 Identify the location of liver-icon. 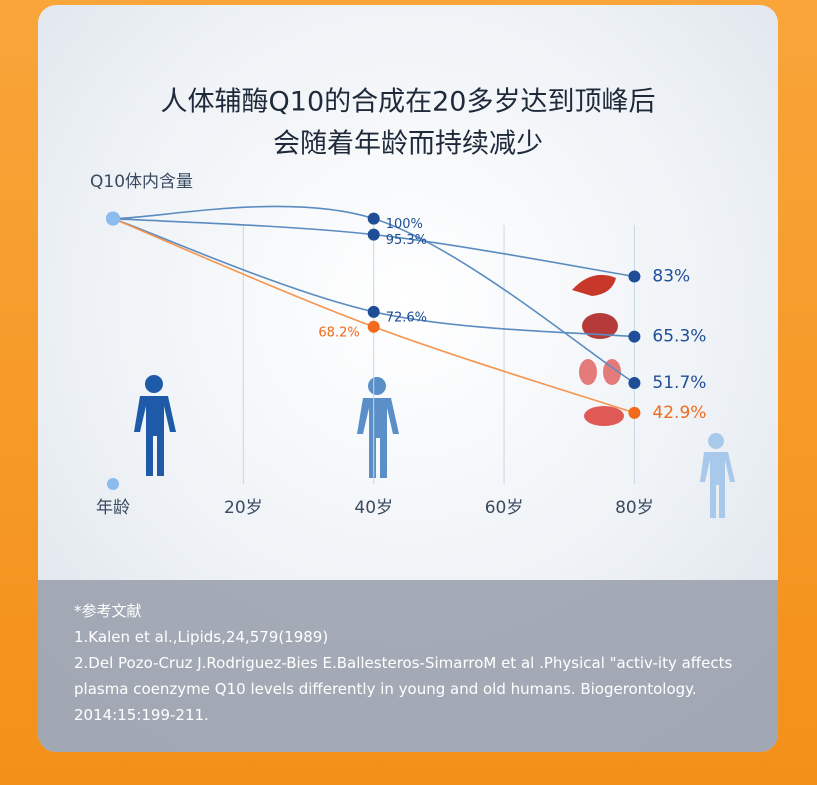
(594, 285).